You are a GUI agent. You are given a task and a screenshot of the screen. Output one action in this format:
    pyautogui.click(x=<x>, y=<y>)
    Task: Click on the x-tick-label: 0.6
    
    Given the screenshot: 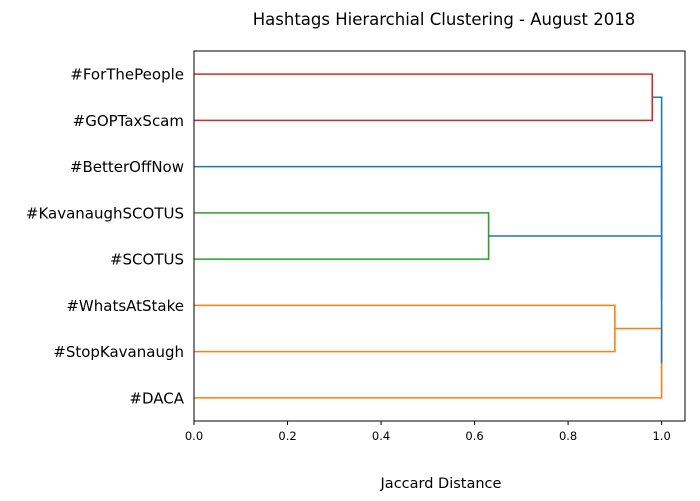 What is the action you would take?
    pyautogui.click(x=474, y=436)
    